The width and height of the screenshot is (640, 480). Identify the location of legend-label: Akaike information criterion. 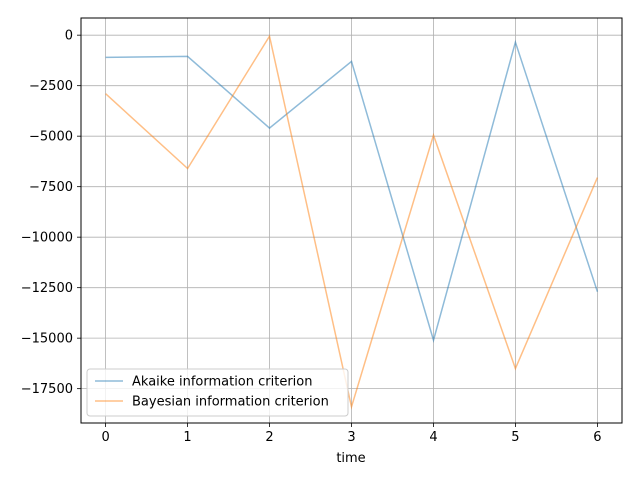
(222, 382).